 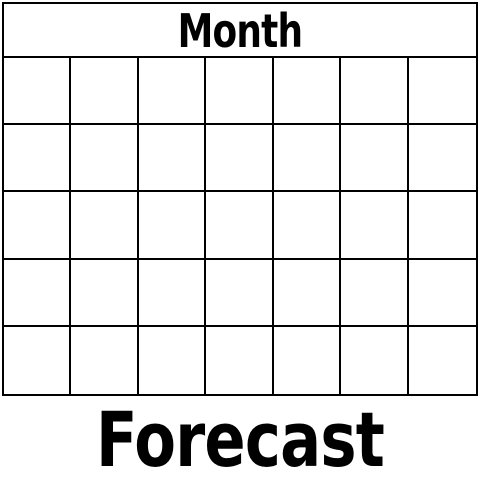 I want to click on month-label: Month, so click(x=240, y=31).